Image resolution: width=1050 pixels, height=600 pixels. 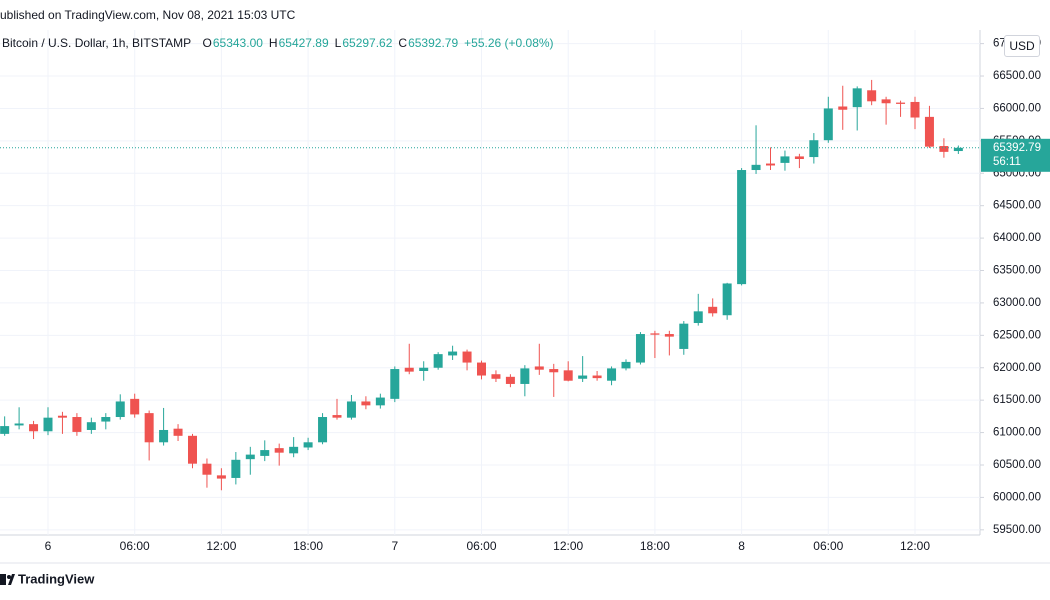 What do you see at coordinates (1017, 148) in the screenshot?
I see `last-price-label: 65392.79` at bounding box center [1017, 148].